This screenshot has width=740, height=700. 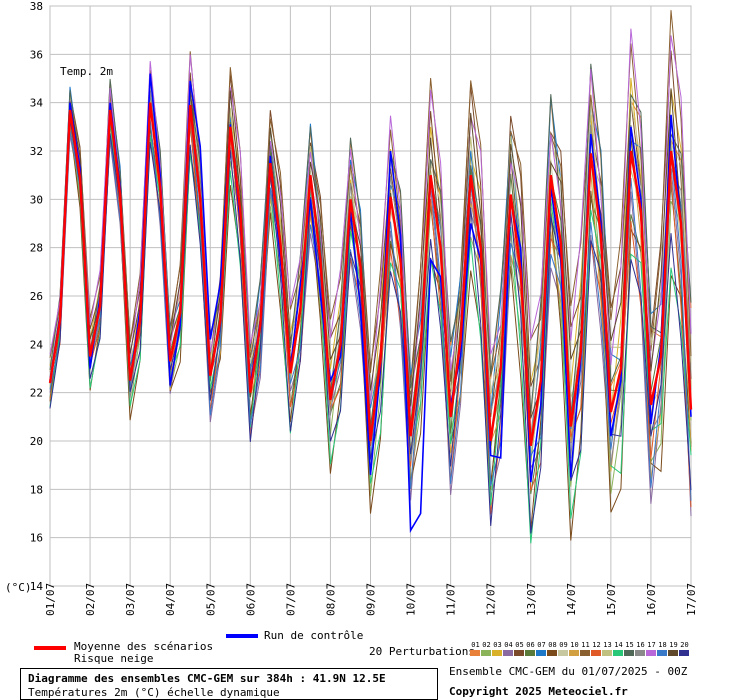 I want to click on x-tick-label: 15/07, so click(x=611, y=599).